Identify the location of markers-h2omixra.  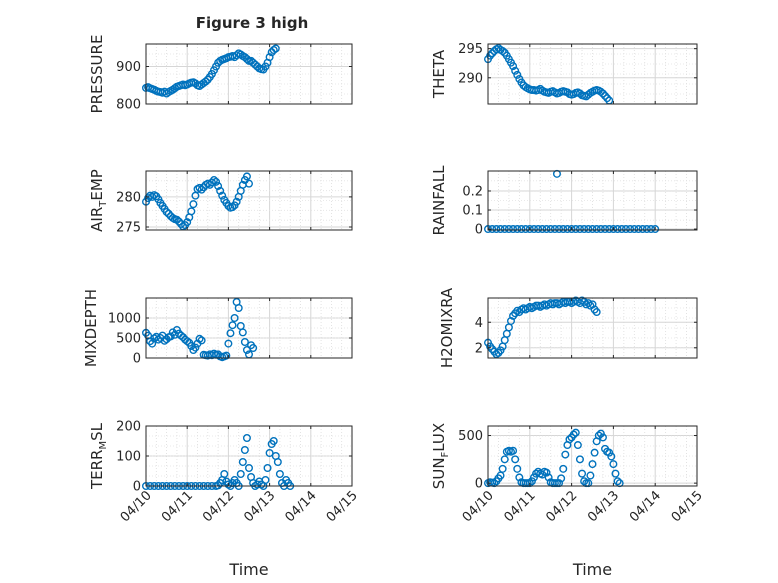
(542, 327).